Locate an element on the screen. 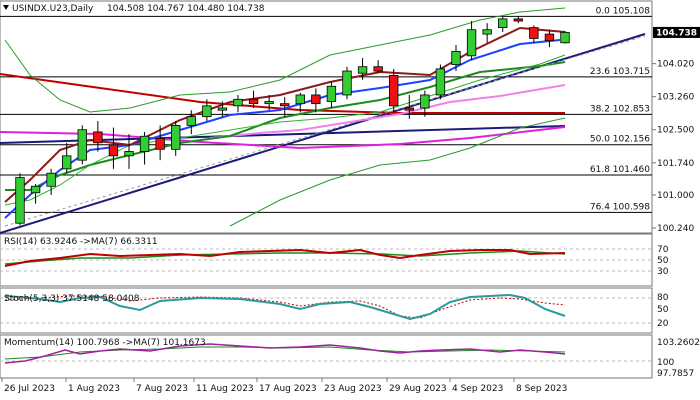 This screenshot has width=700, height=400. header-bg is located at coordinates (121, 7).